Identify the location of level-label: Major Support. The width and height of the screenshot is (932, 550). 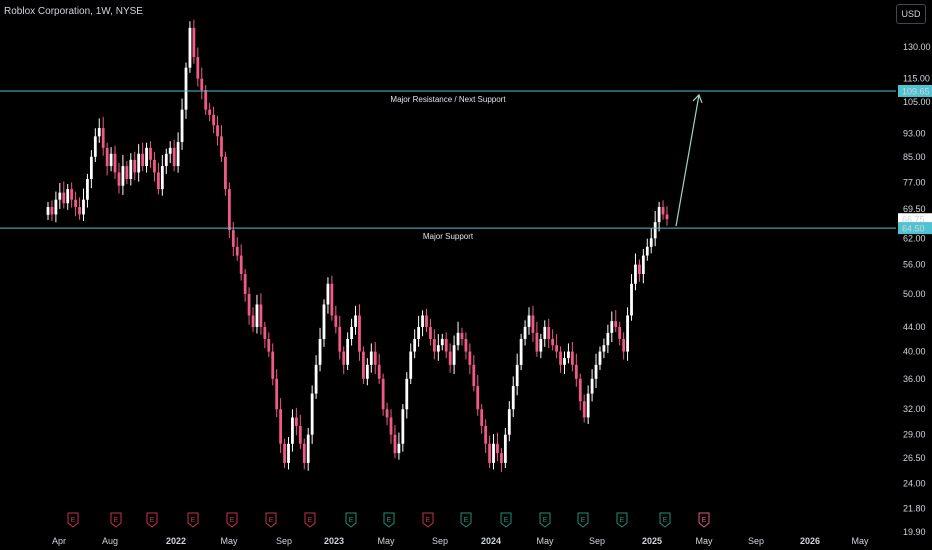
(448, 236).